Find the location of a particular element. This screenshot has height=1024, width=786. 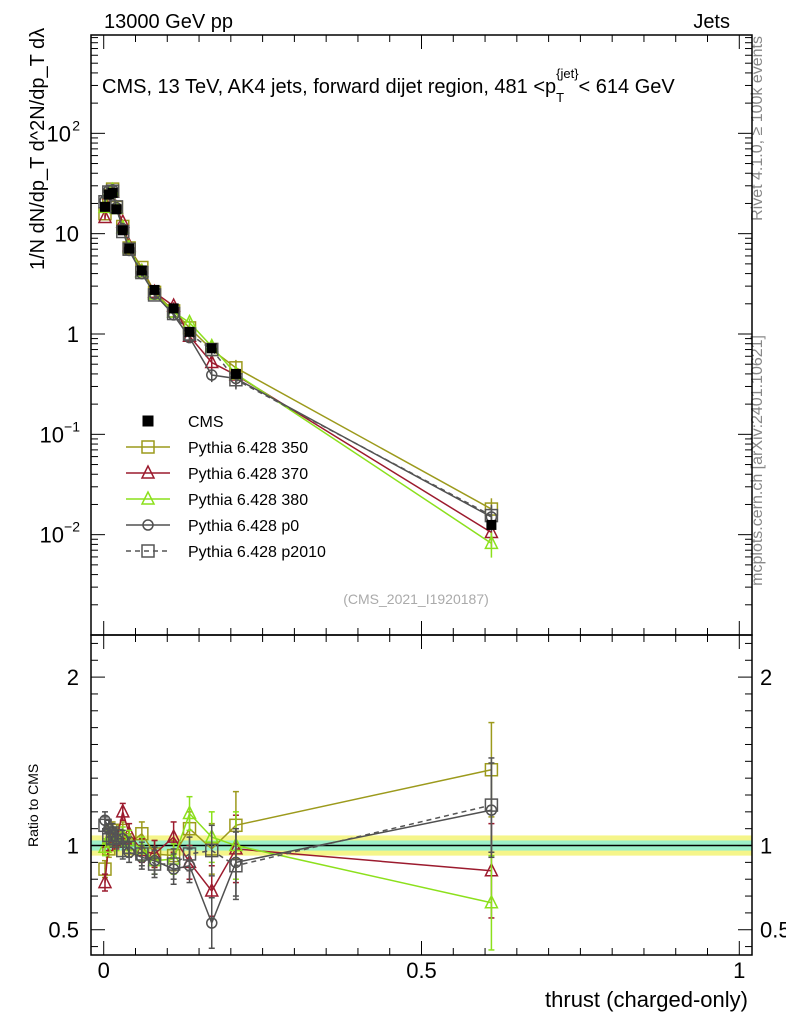

ratio-y-tick-label-right: 2 is located at coordinates (766, 677).